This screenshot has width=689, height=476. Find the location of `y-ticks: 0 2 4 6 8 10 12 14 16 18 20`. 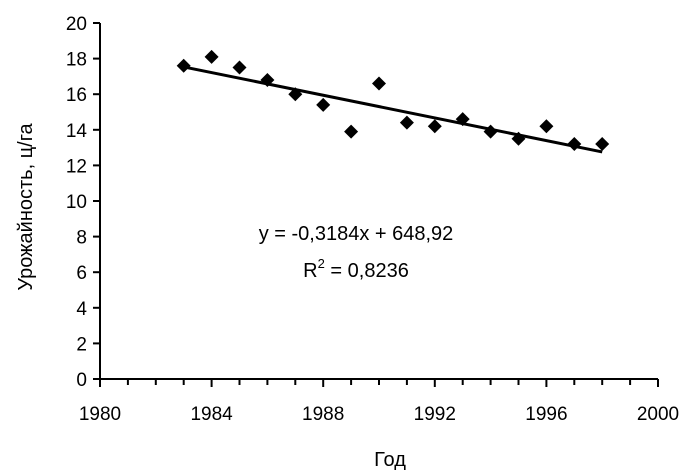

y-ticks: 0 2 4 6 8 10 12 14 16 18 20 is located at coordinates (83, 202).